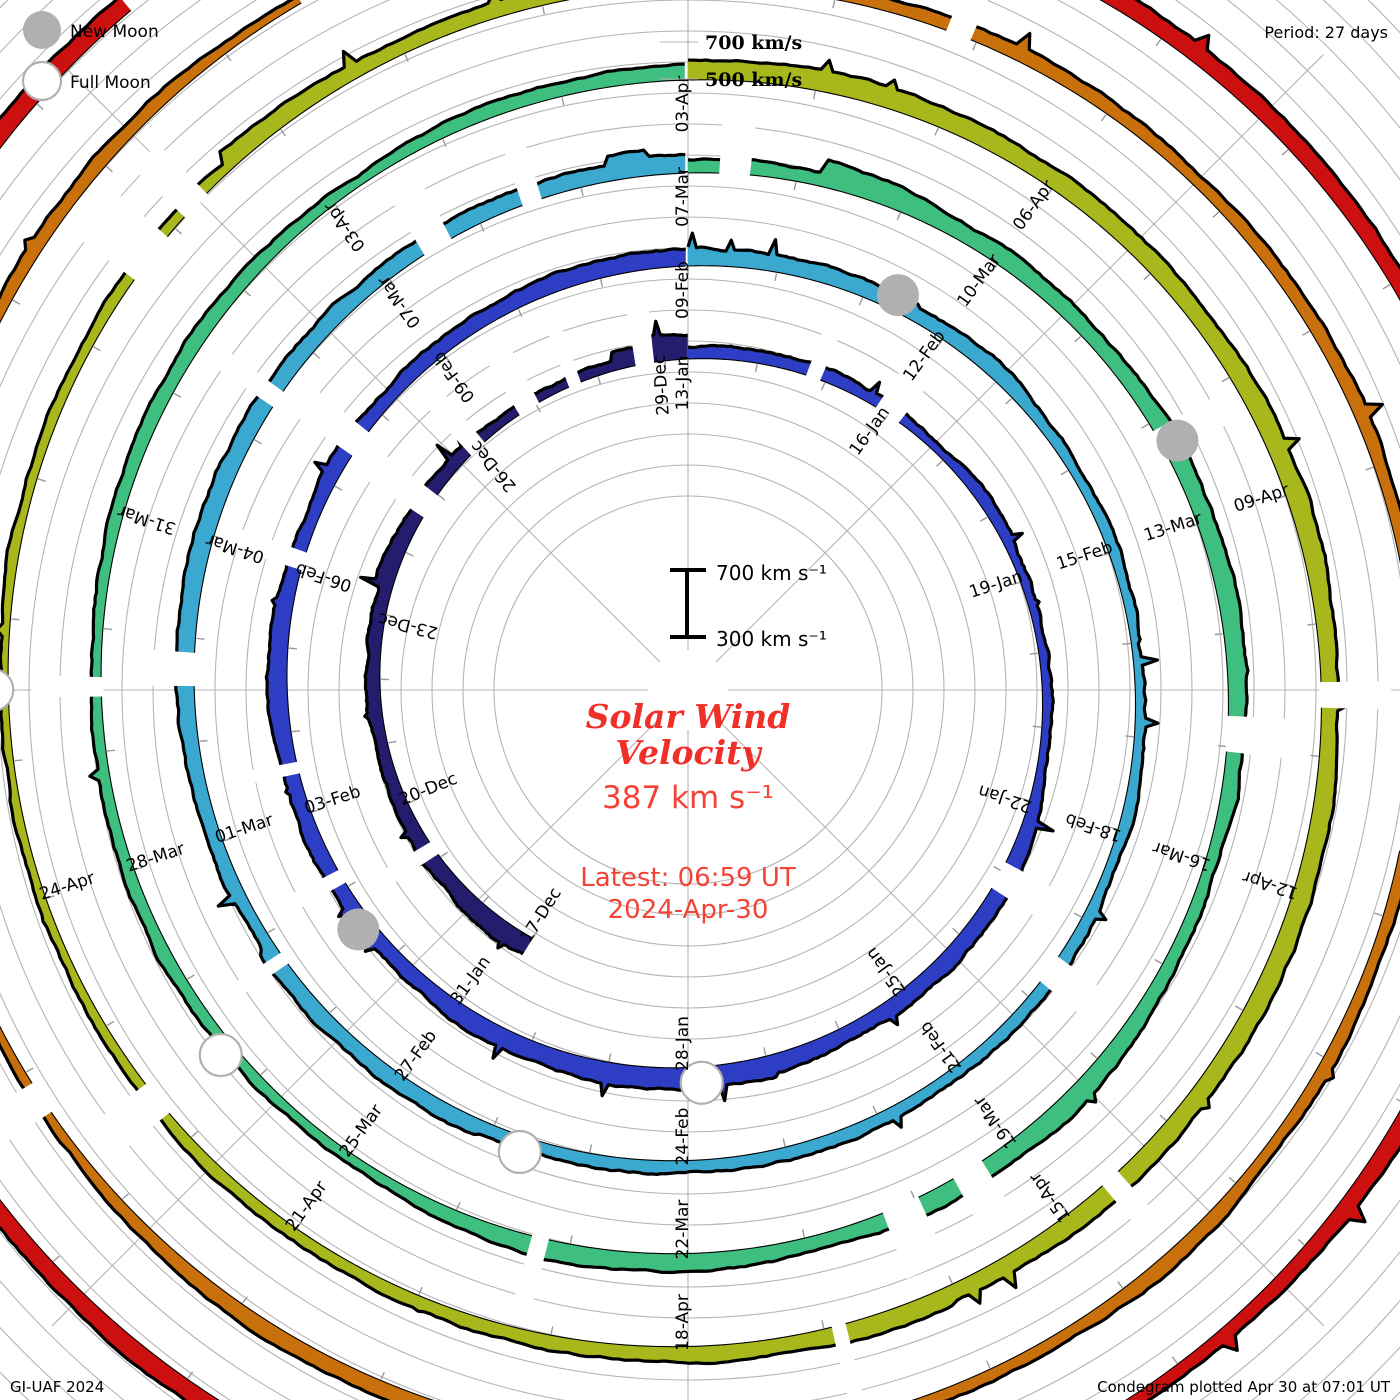 The image size is (1400, 1400). Describe the element at coordinates (731, 61) in the screenshot. I see `radial-axis-callouts: 700 km/s 500 km/s` at that location.